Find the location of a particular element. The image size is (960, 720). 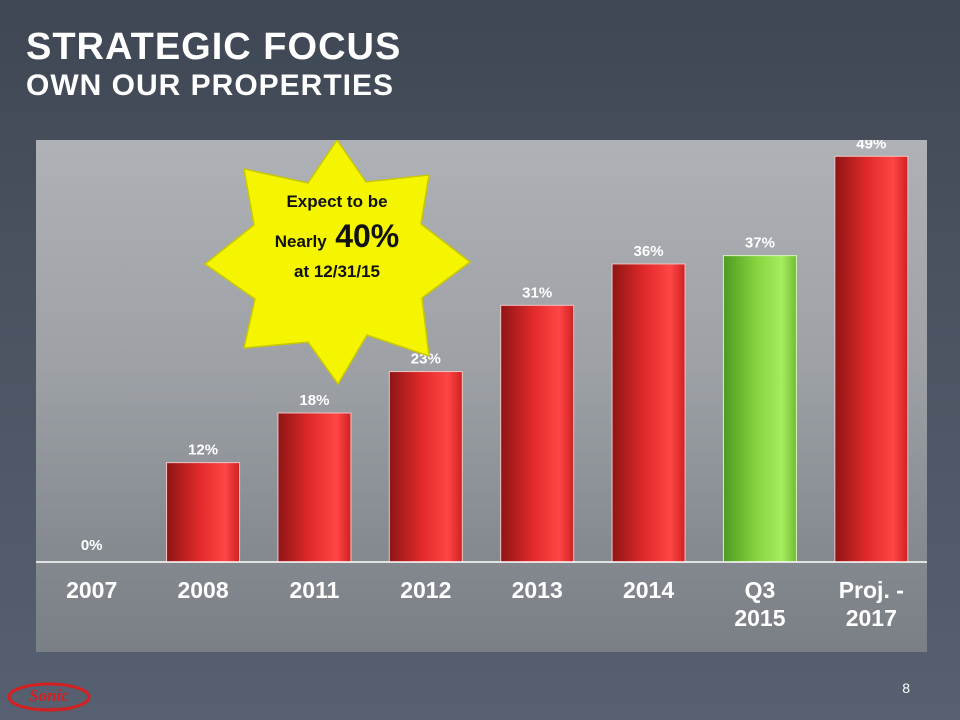

data-label-3: 23% is located at coordinates (426, 359).